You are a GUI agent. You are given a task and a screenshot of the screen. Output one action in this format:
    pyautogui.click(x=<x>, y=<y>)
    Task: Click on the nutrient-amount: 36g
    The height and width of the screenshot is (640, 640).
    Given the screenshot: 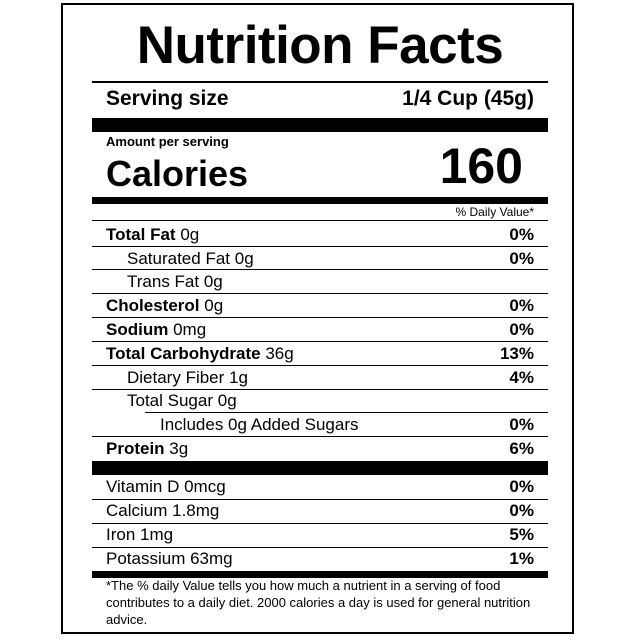 What is the action you would take?
    pyautogui.click(x=279, y=353)
    